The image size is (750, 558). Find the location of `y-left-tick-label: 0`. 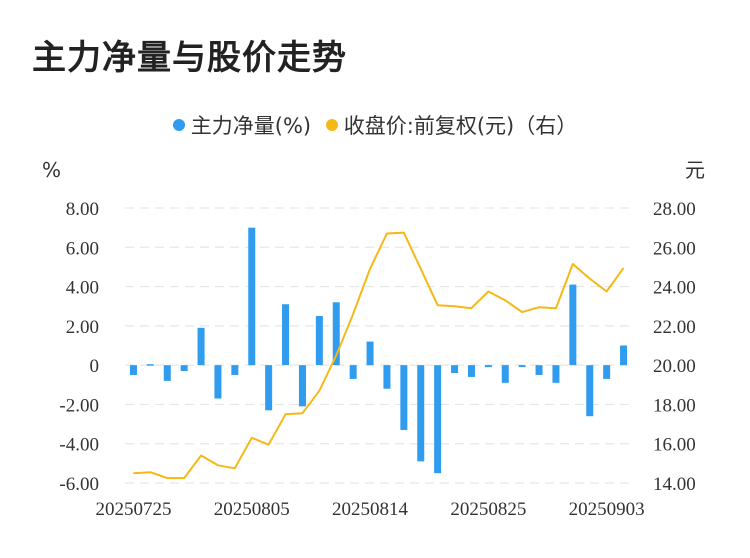

y-left-tick-label: 0 is located at coordinates (95, 366).